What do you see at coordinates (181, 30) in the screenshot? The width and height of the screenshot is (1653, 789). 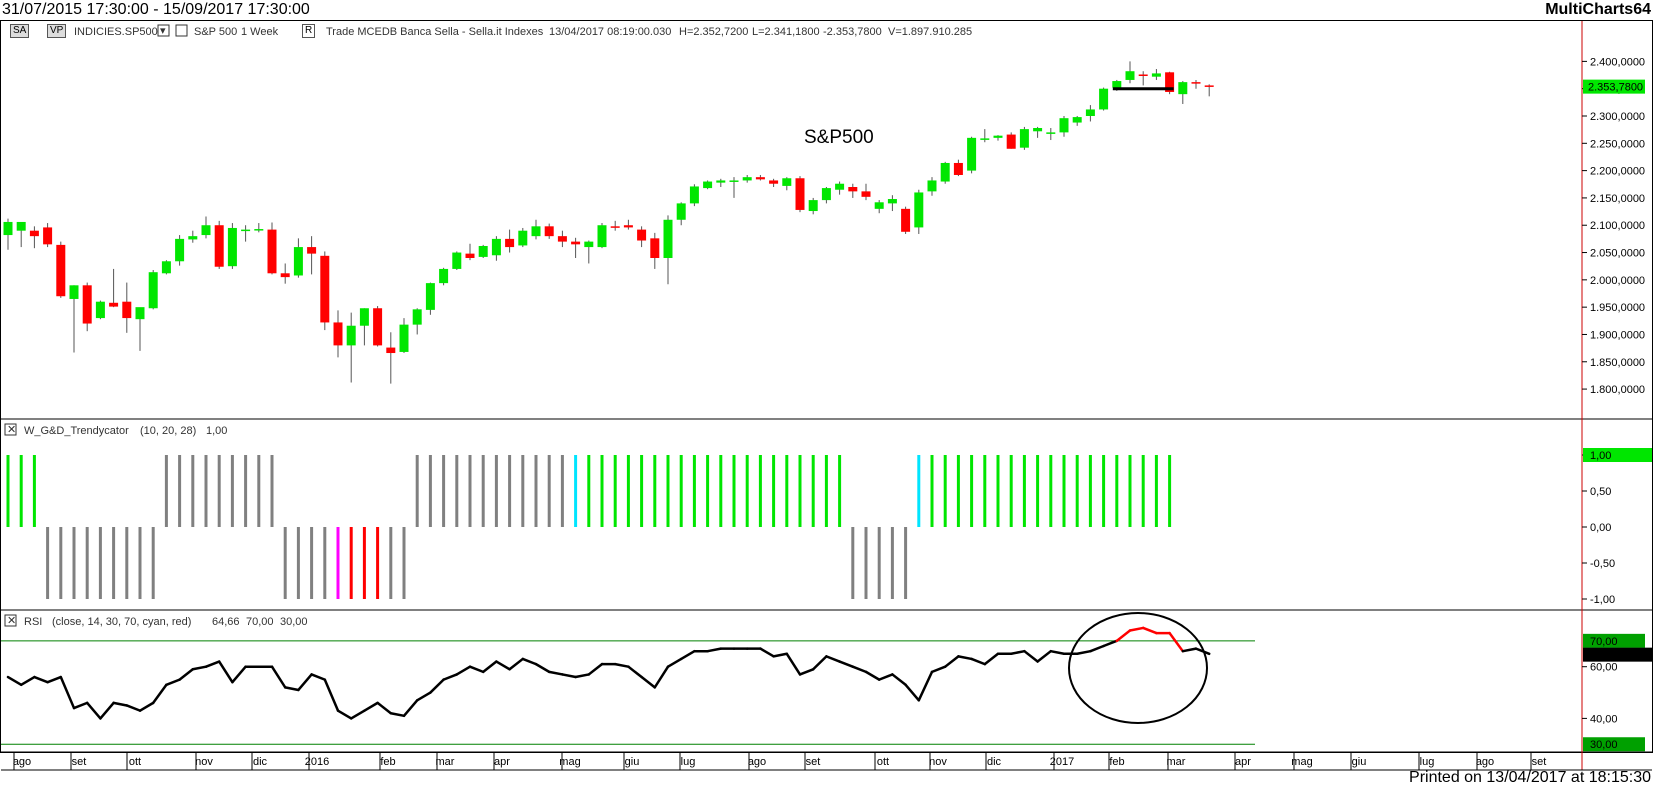 I see `instrument-icon` at bounding box center [181, 30].